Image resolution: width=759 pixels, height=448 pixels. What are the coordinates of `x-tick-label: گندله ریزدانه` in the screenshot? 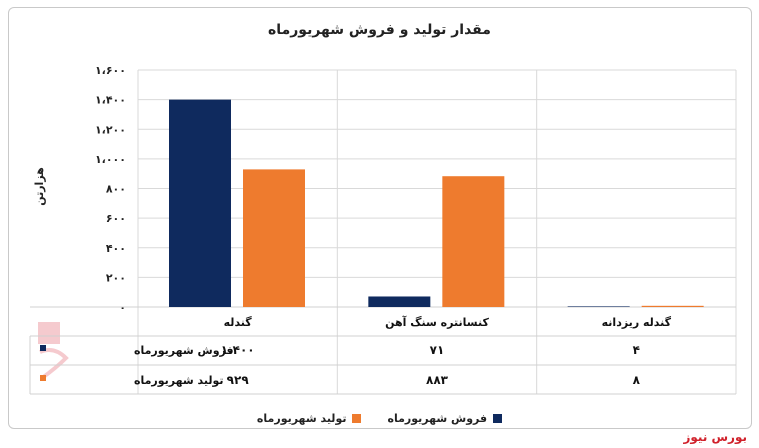 It's located at (637, 322).